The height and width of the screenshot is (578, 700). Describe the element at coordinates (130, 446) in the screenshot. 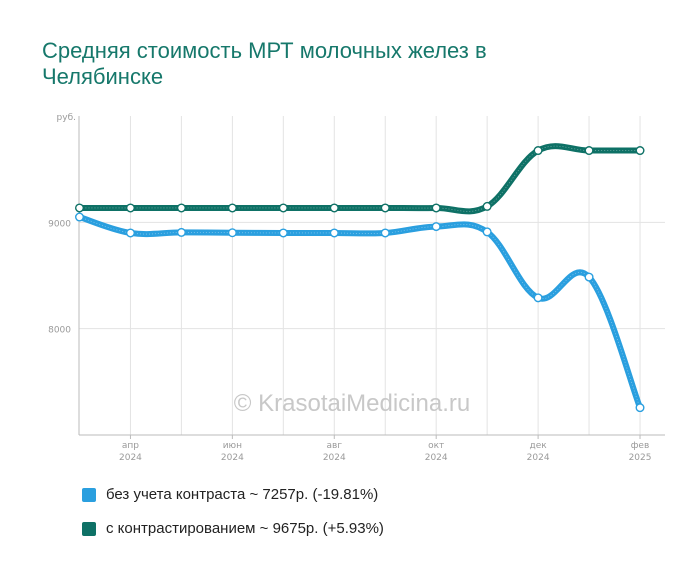

I see `x-tick-label-month: апр` at that location.